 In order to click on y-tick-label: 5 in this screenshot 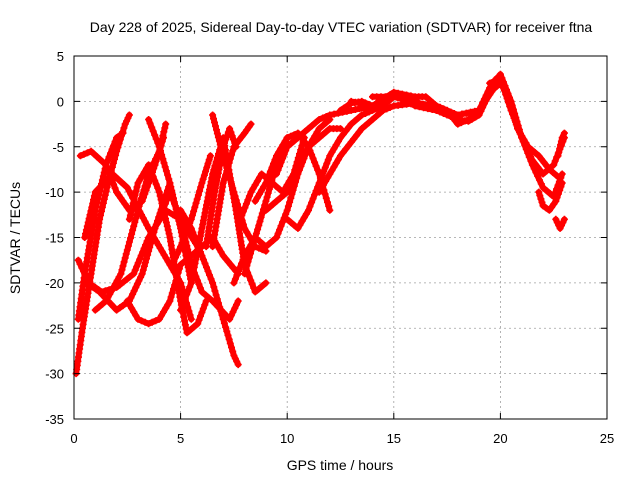, I will do `click(60, 56)`.